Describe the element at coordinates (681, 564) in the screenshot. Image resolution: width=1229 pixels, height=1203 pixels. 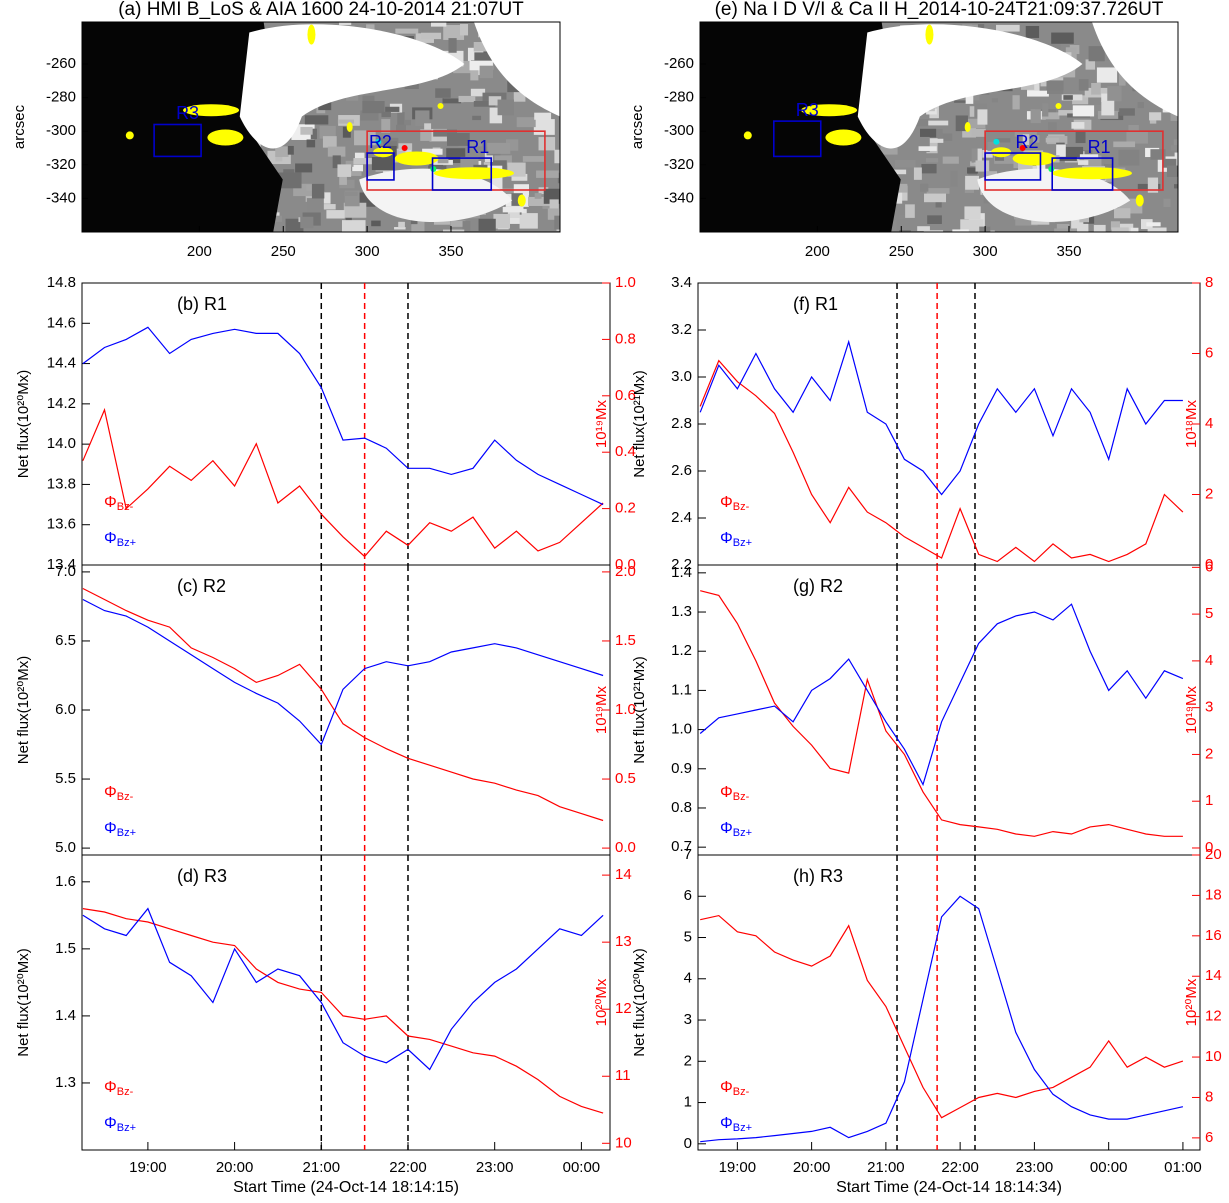
I see `y-tick-label: 2.2` at that location.